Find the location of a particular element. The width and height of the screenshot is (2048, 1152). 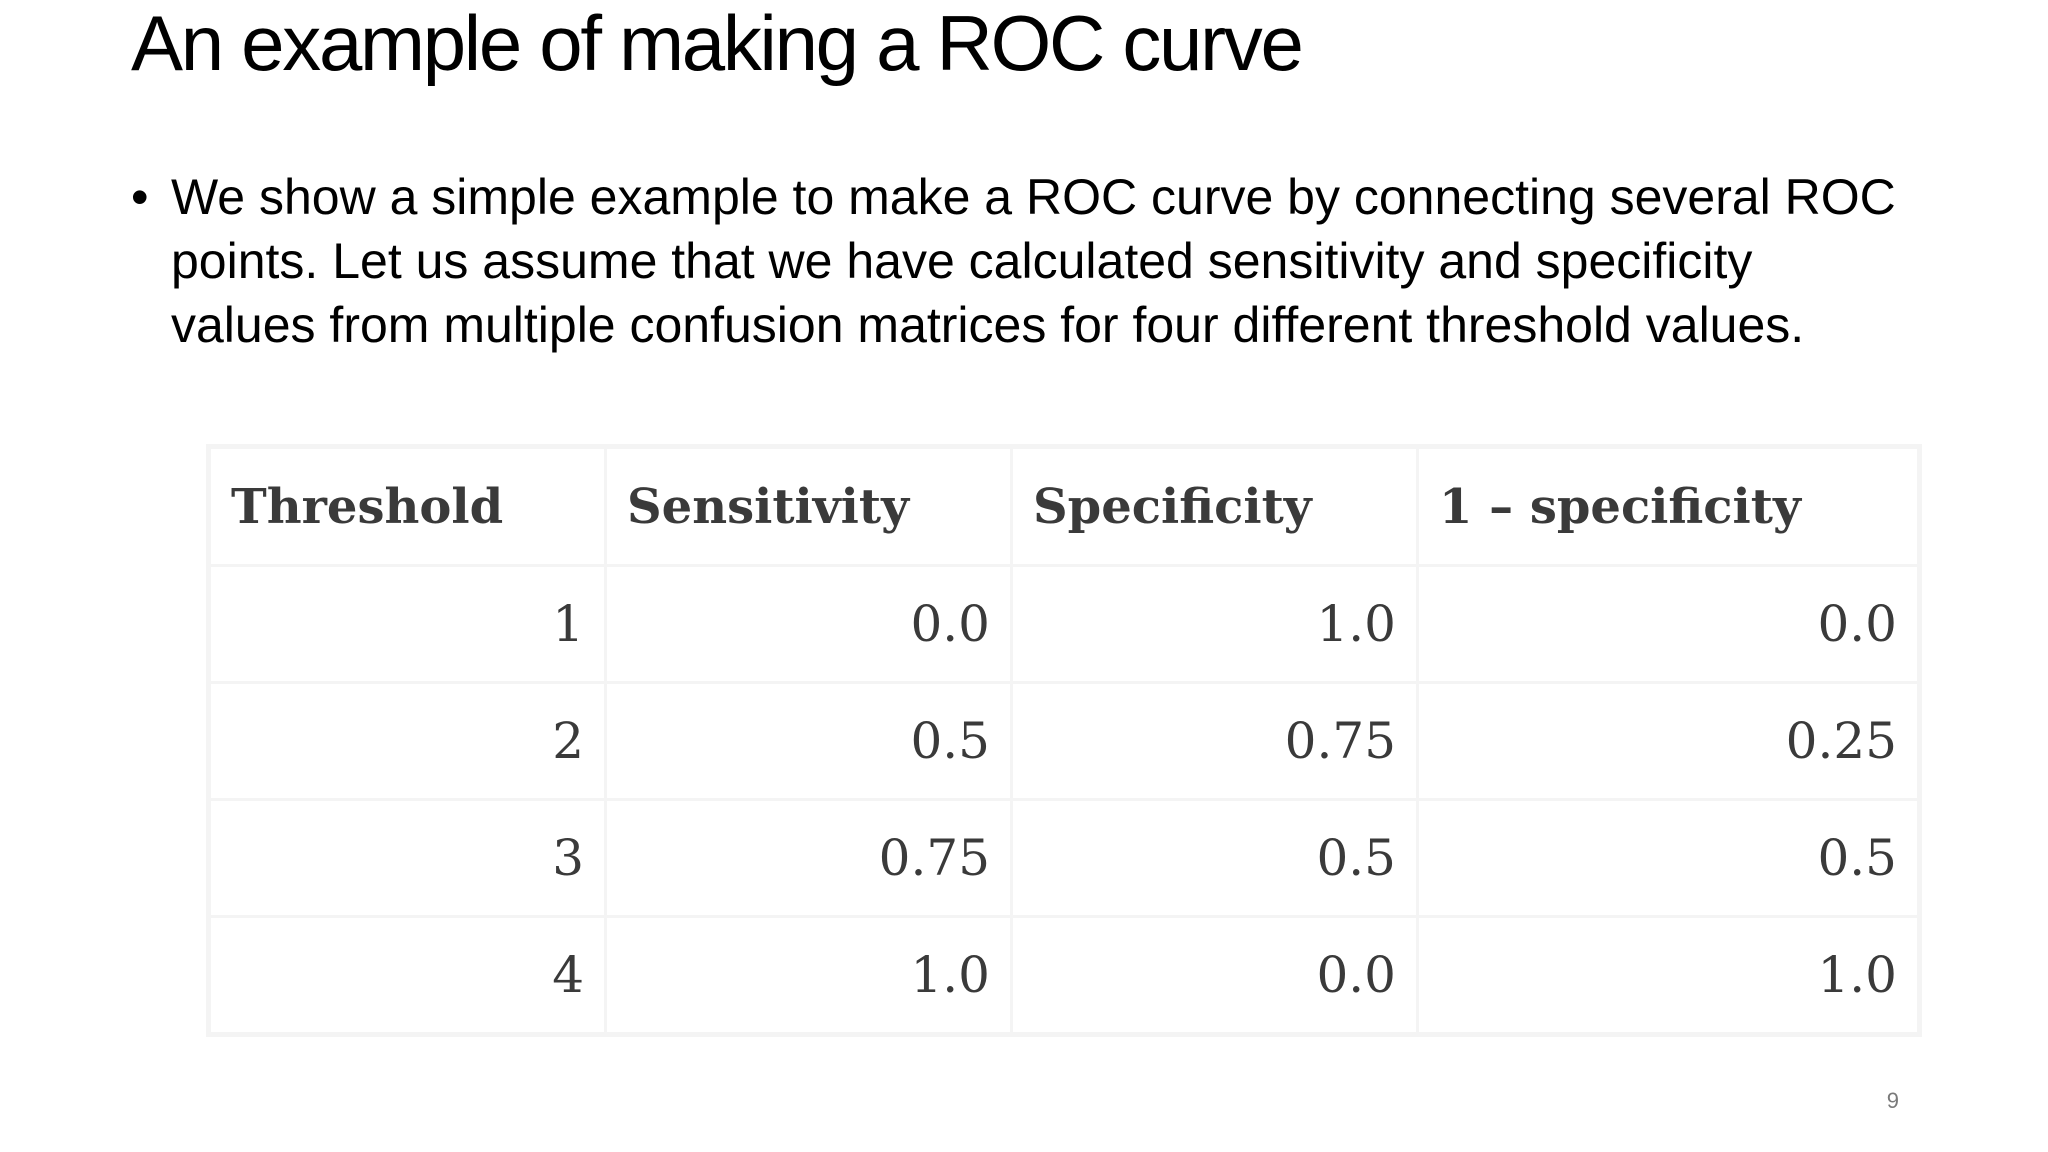

cell-threshold: 1 is located at coordinates (407, 624).